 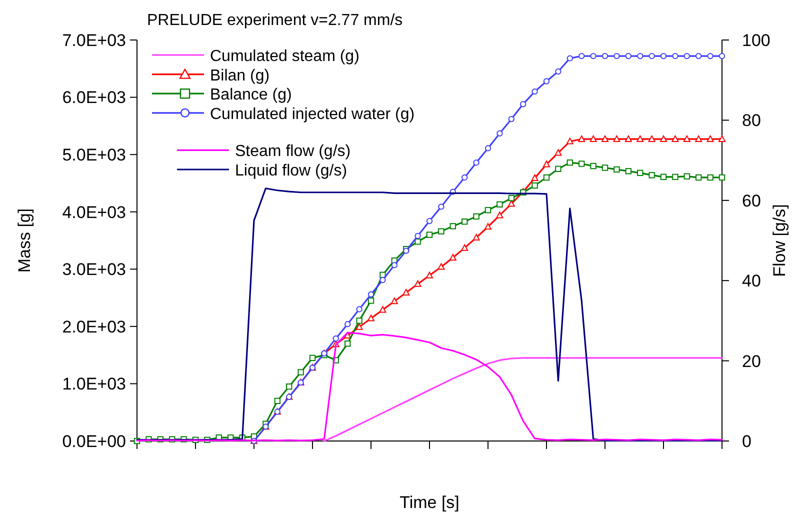 What do you see at coordinates (285, 56) in the screenshot?
I see `legend-label: Cumulated steam (g)` at bounding box center [285, 56].